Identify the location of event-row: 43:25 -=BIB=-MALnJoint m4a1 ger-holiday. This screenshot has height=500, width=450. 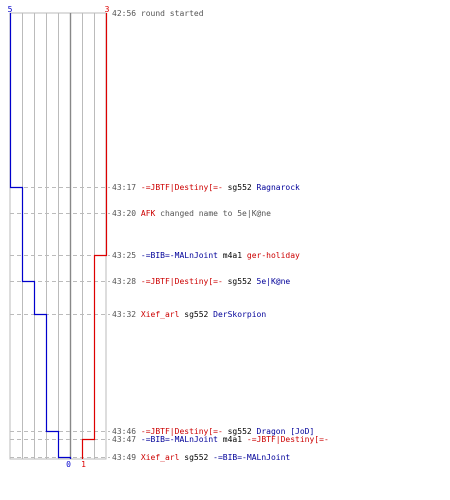
(206, 255).